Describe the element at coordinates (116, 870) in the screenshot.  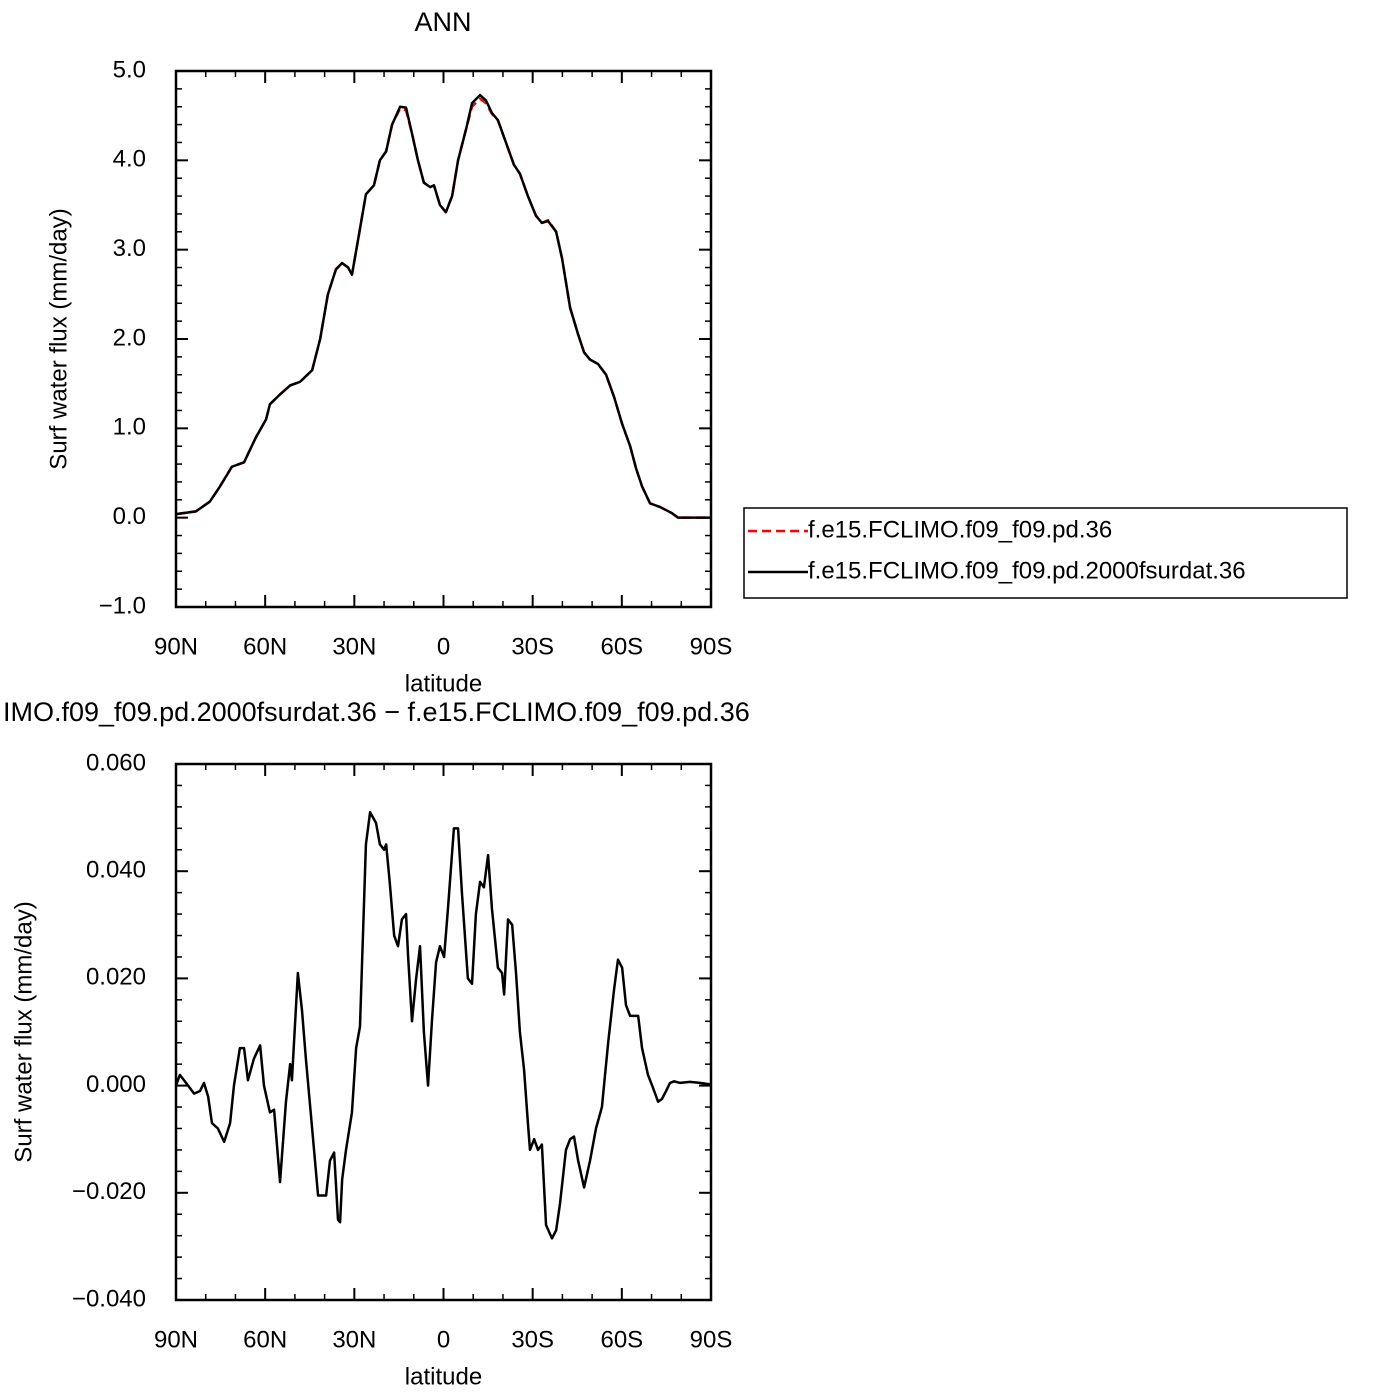
I see `y-tick-label: 0.040` at that location.